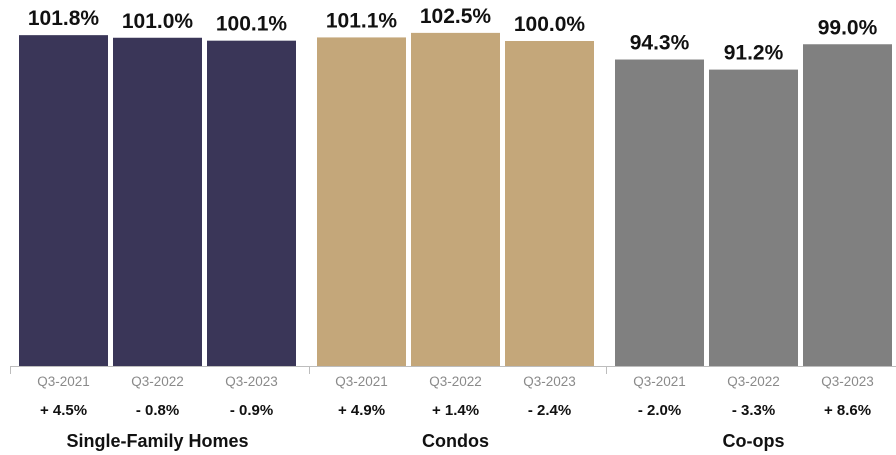 The width and height of the screenshot is (896, 455). I want to click on group-label: Single-Family Homes, so click(157, 441).